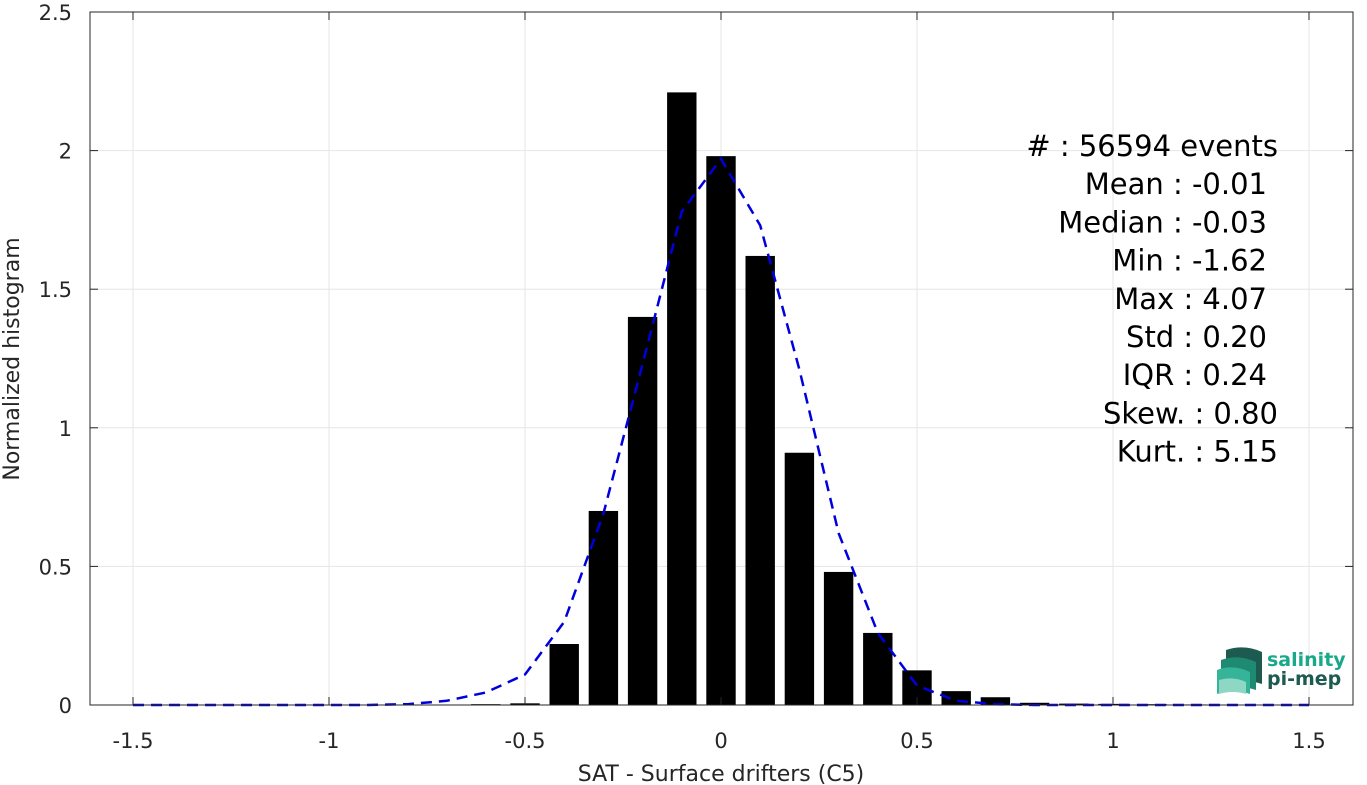 This screenshot has height=785, width=1367. What do you see at coordinates (55, 290) in the screenshot?
I see `y-tick-label: 1.5` at bounding box center [55, 290].